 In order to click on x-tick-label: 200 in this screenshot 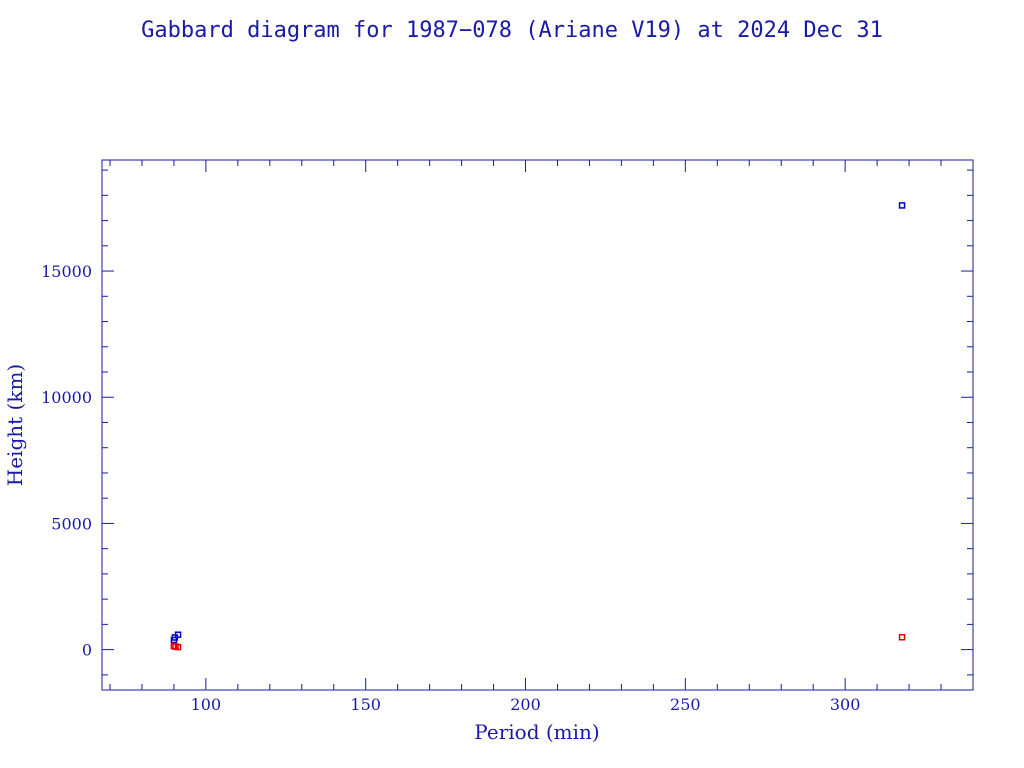, I will do `click(525, 704)`.